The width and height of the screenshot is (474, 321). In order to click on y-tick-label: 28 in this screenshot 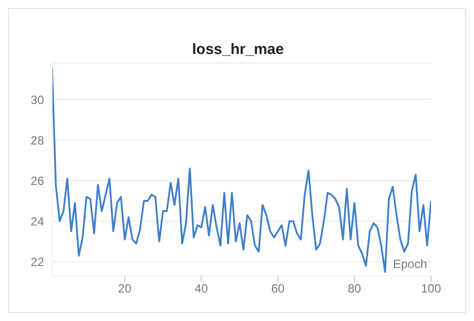, I will do `click(37, 140)`.